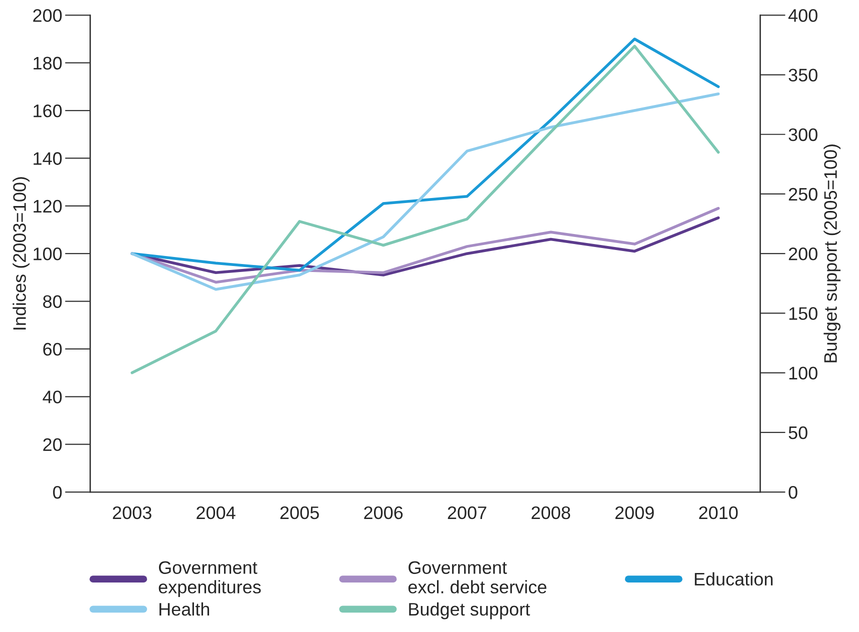 Image resolution: width=859 pixels, height=632 pixels. Describe the element at coordinates (185, 609) in the screenshot. I see `legend-label: Health` at that location.